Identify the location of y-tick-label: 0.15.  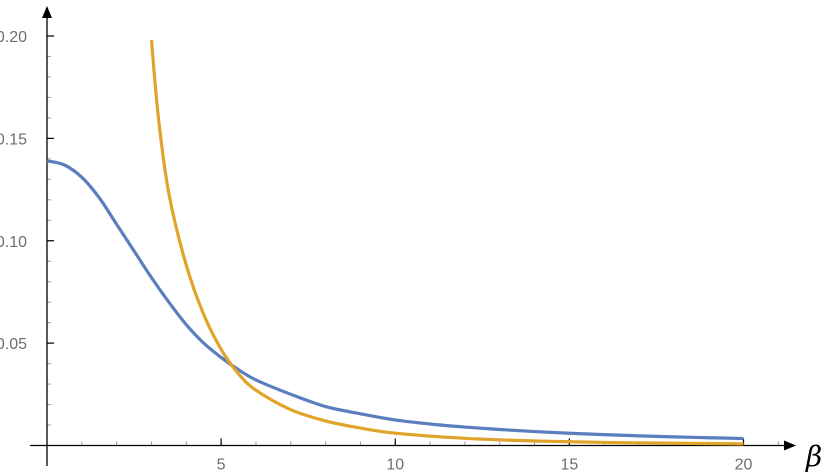
(13, 139).